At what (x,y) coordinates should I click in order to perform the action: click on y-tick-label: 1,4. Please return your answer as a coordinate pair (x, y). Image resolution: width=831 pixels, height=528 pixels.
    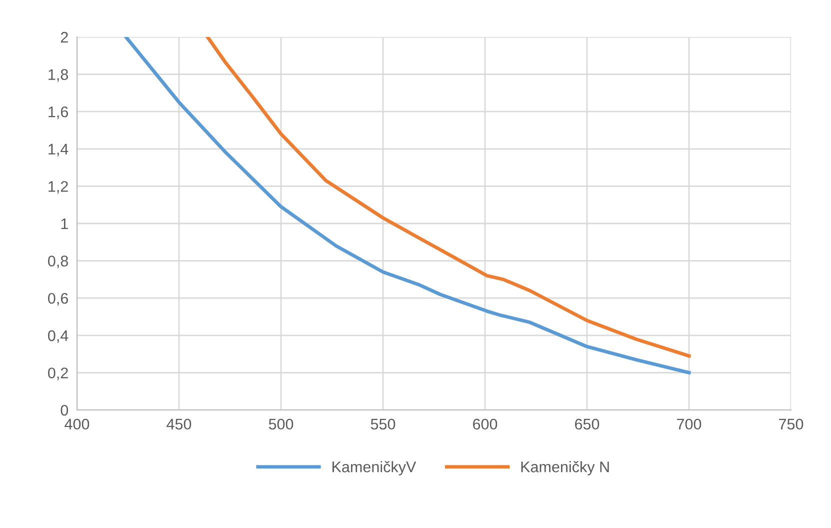
    Looking at the image, I should click on (58, 150).